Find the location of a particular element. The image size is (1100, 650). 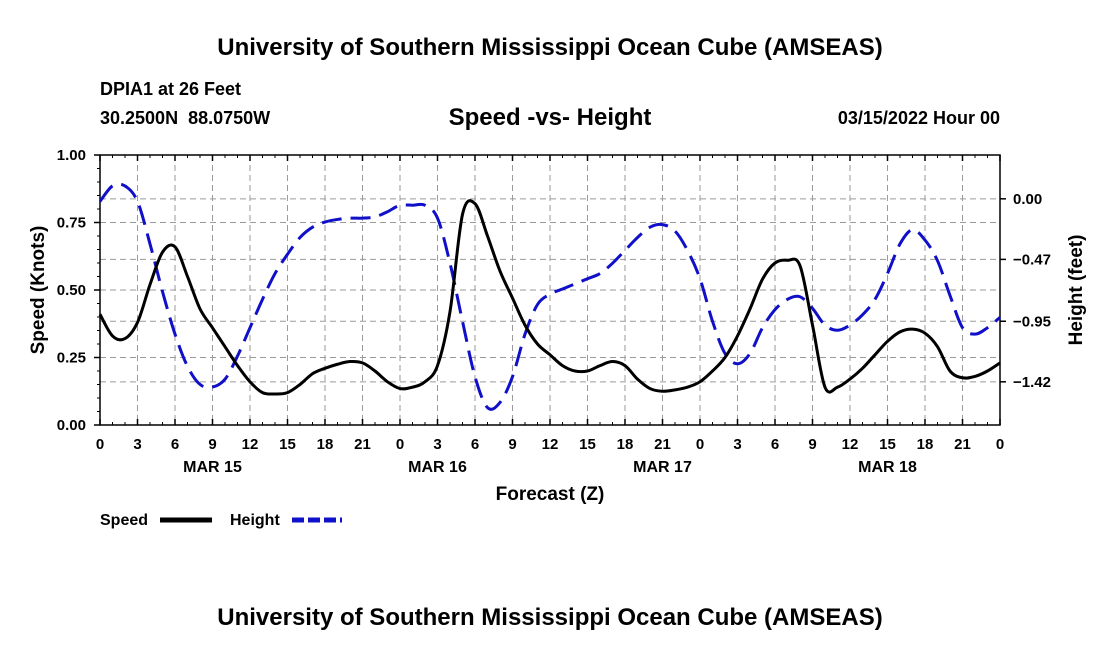

y-axis-title: Speed (Knots) is located at coordinates (38, 290).